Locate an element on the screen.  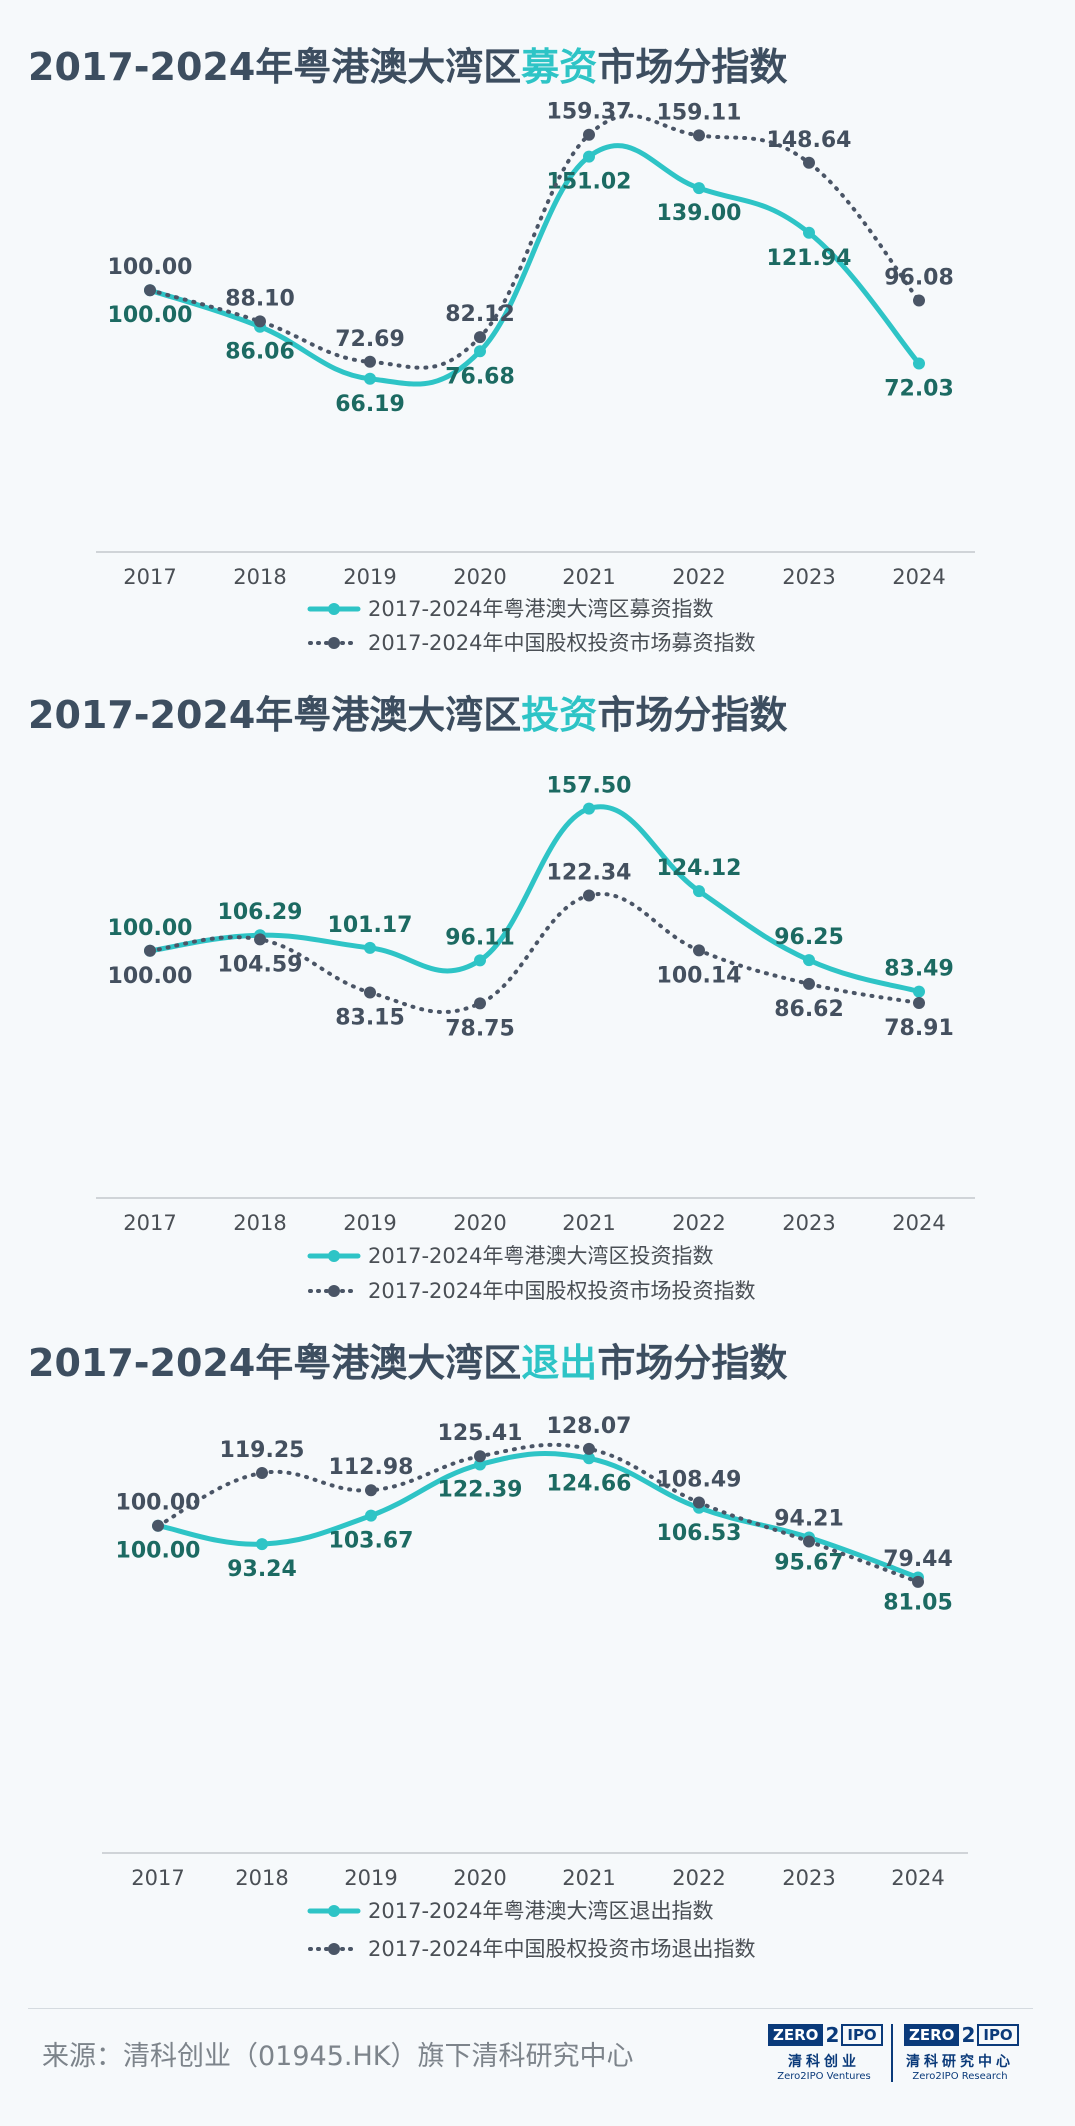
gba-data-label: 106.29 is located at coordinates (260, 912).